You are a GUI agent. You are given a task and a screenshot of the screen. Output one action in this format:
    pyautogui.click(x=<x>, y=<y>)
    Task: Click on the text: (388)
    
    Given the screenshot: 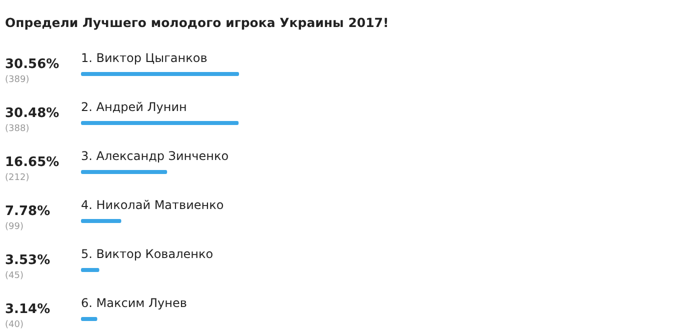 What is the action you would take?
    pyautogui.click(x=17, y=129)
    